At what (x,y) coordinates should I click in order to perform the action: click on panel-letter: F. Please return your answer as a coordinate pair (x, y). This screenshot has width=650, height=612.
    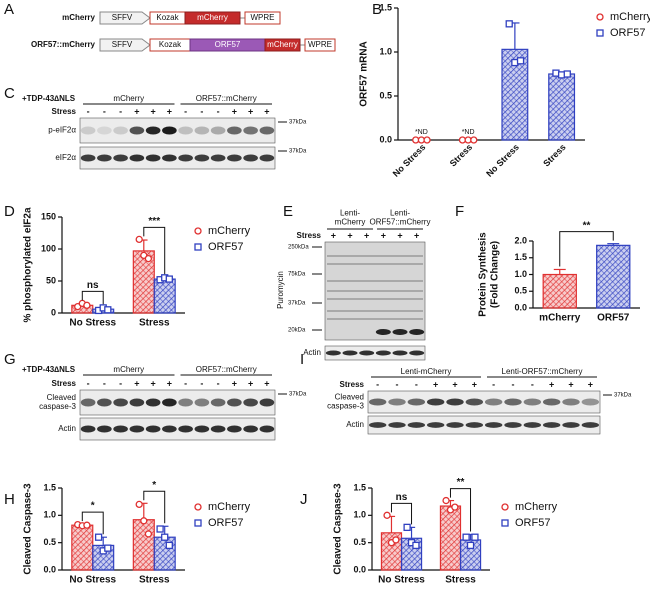
    Looking at the image, I should click on (459, 211).